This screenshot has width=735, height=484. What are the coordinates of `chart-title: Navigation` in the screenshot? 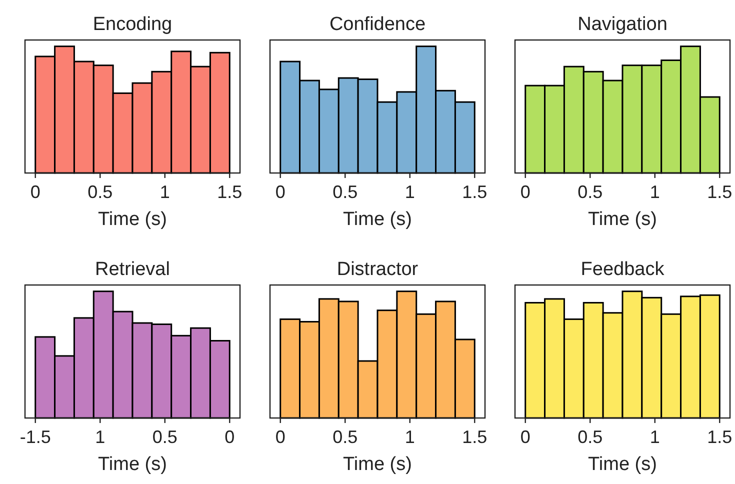 It's located at (623, 24).